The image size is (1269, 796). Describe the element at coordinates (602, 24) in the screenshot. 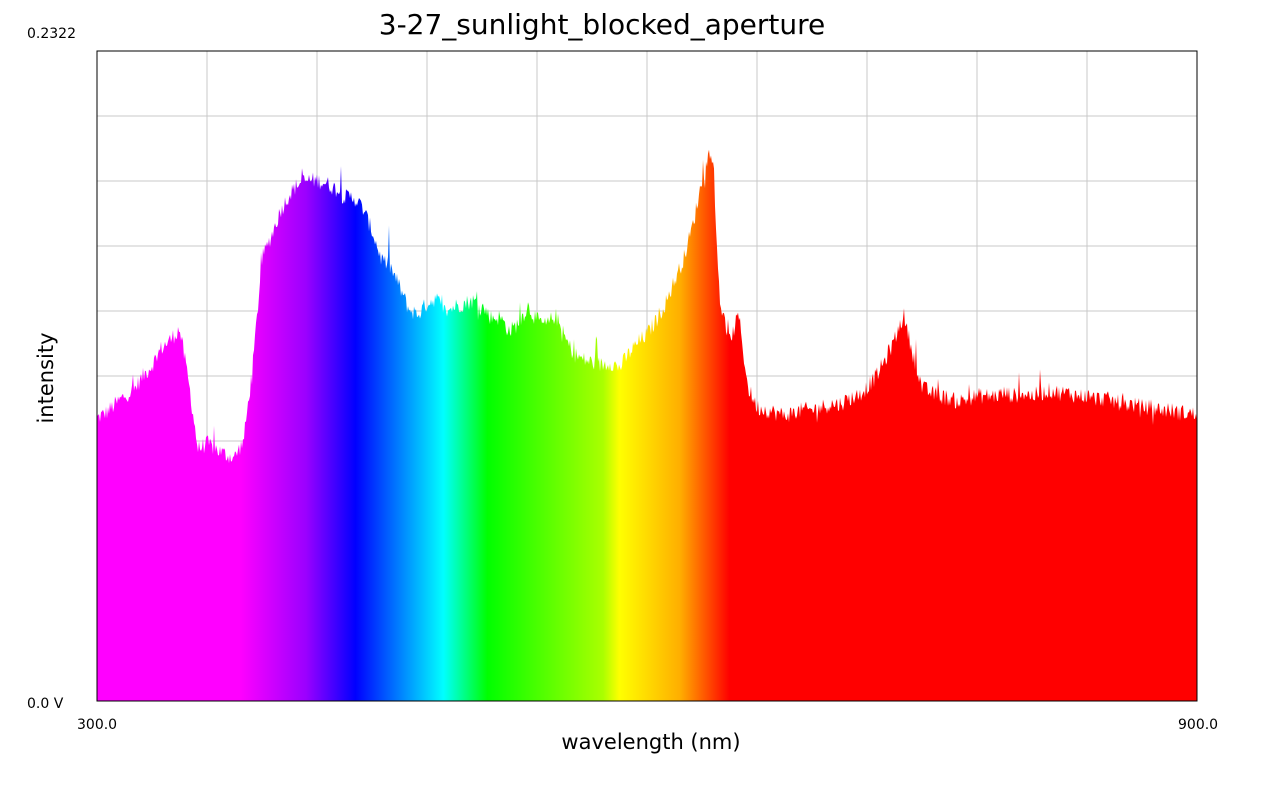

I see `chart-title: 3-27_sunlight_blocked_aperture` at that location.